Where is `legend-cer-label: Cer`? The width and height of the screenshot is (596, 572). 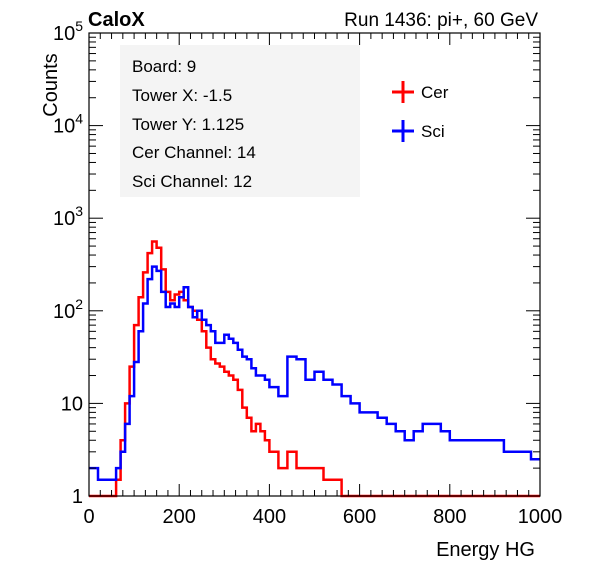 legend-cer-label: Cer is located at coordinates (435, 92).